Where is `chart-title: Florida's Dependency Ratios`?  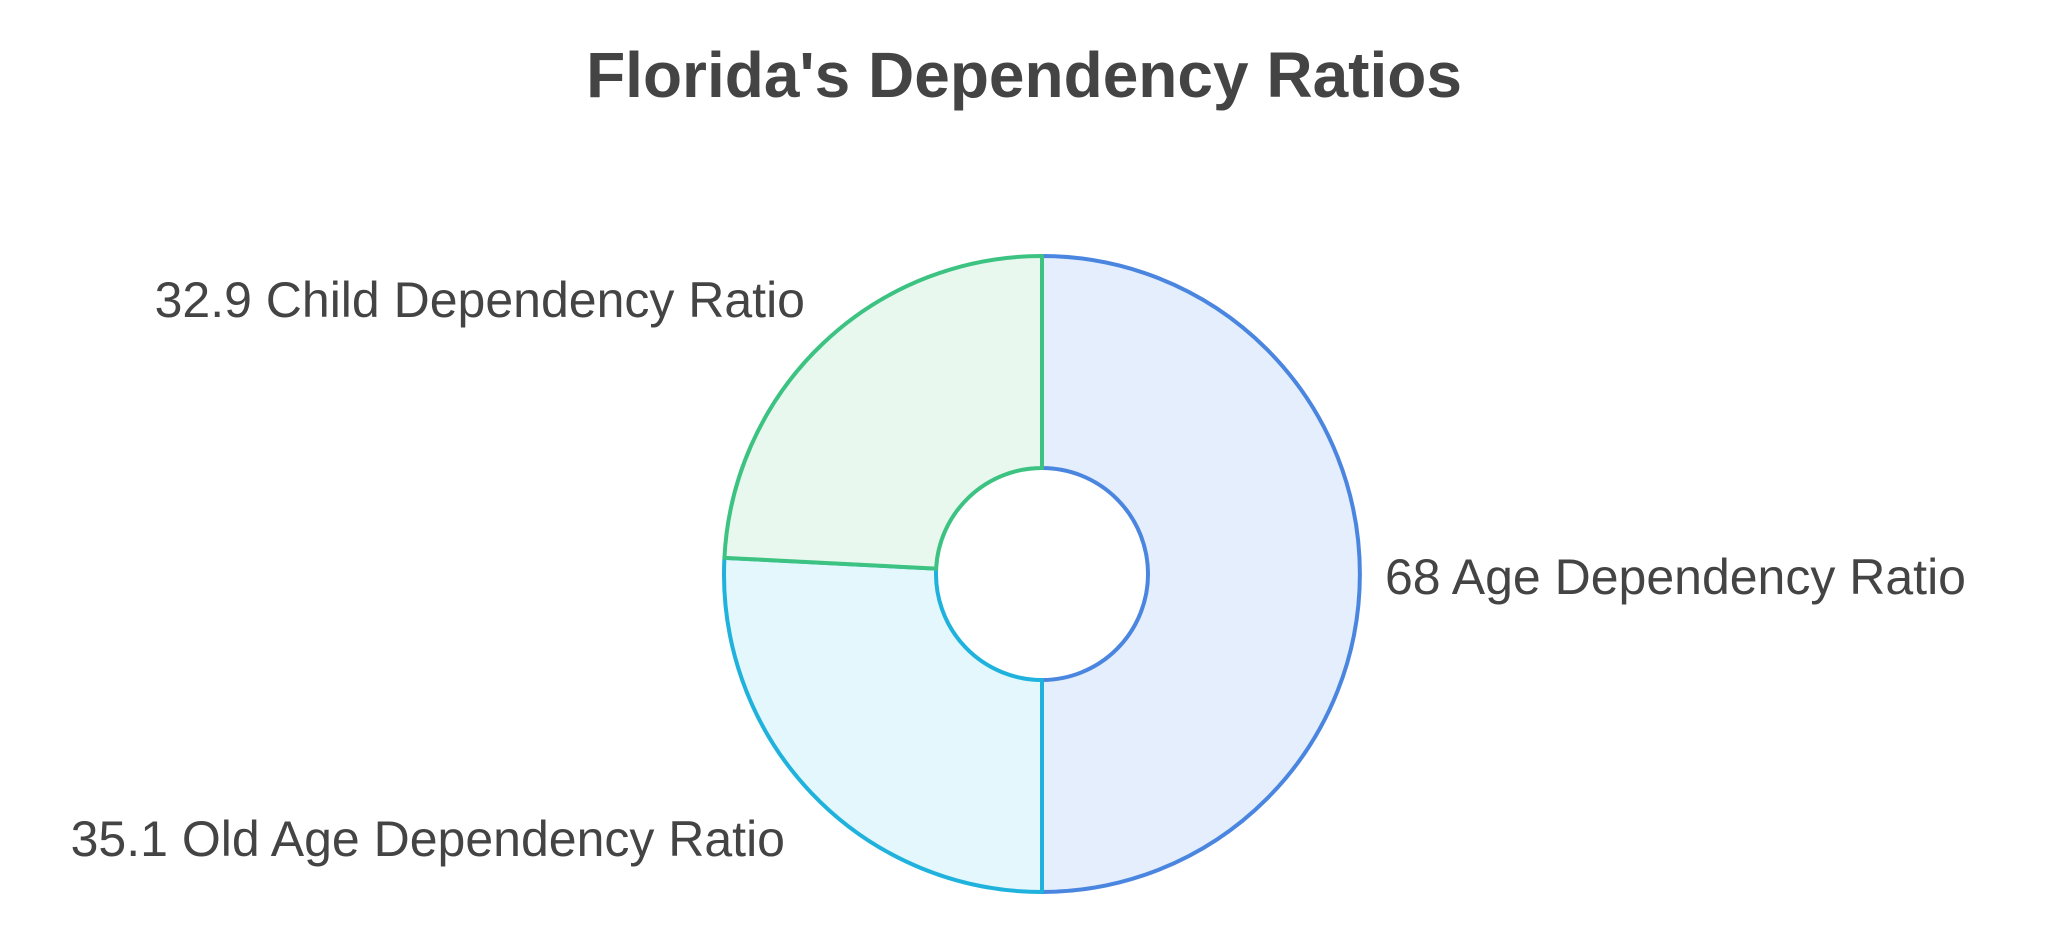 chart-title: Florida's Dependency Ratios is located at coordinates (1024, 75).